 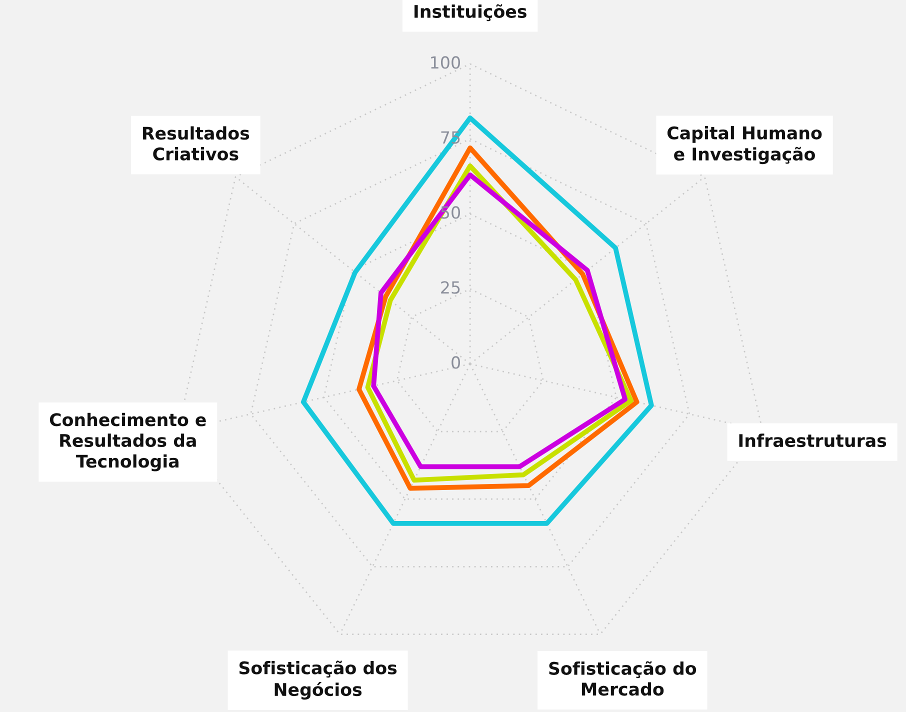 What do you see at coordinates (445, 62) in the screenshot?
I see `y-tick-label: 100` at bounding box center [445, 62].